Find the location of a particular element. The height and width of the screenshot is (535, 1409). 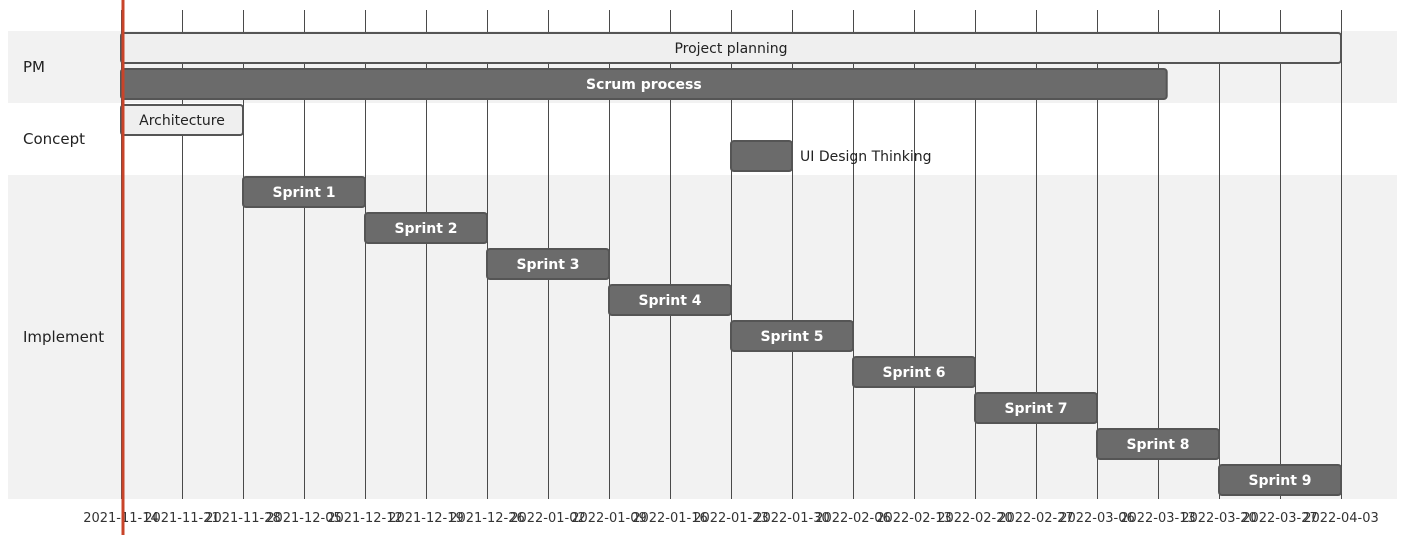

task-label-sprint-4: Sprint 4 is located at coordinates (669, 301).